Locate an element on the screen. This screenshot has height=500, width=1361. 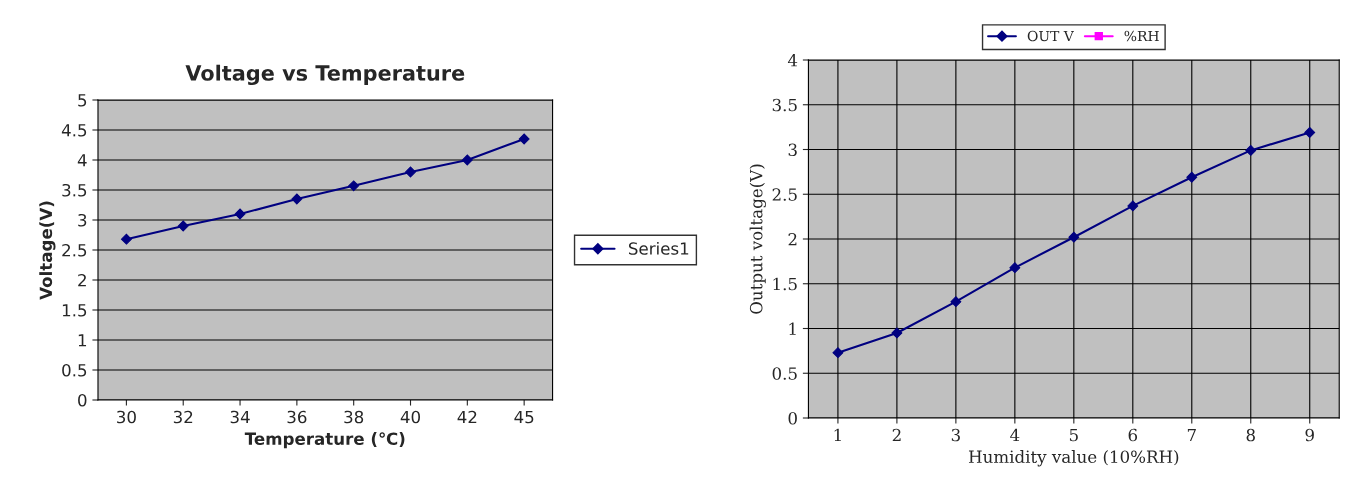
y-tick-label: 4.5 is located at coordinates (74, 130).